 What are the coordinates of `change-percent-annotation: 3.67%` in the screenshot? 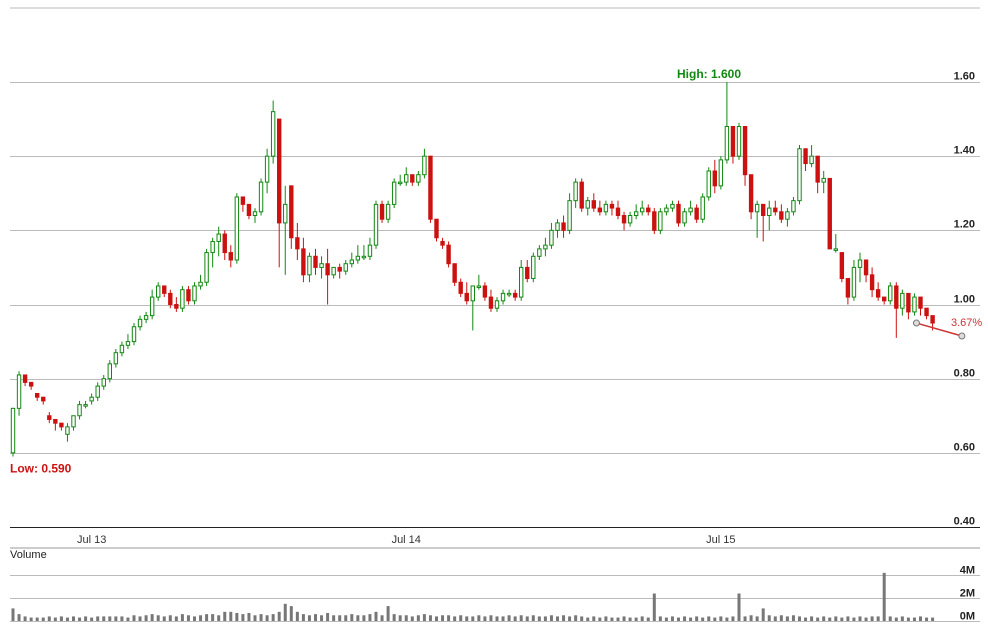 It's located at (966, 323).